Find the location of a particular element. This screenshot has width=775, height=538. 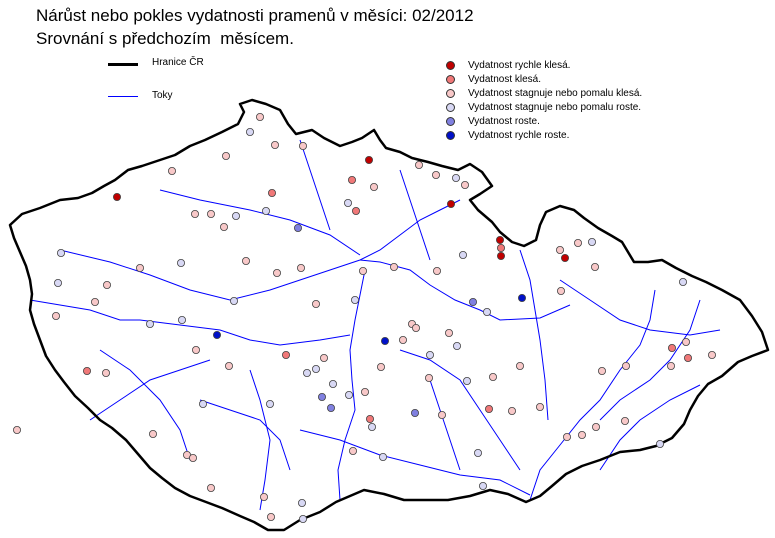

legend-label: Vydatnost roste. is located at coordinates (504, 121).